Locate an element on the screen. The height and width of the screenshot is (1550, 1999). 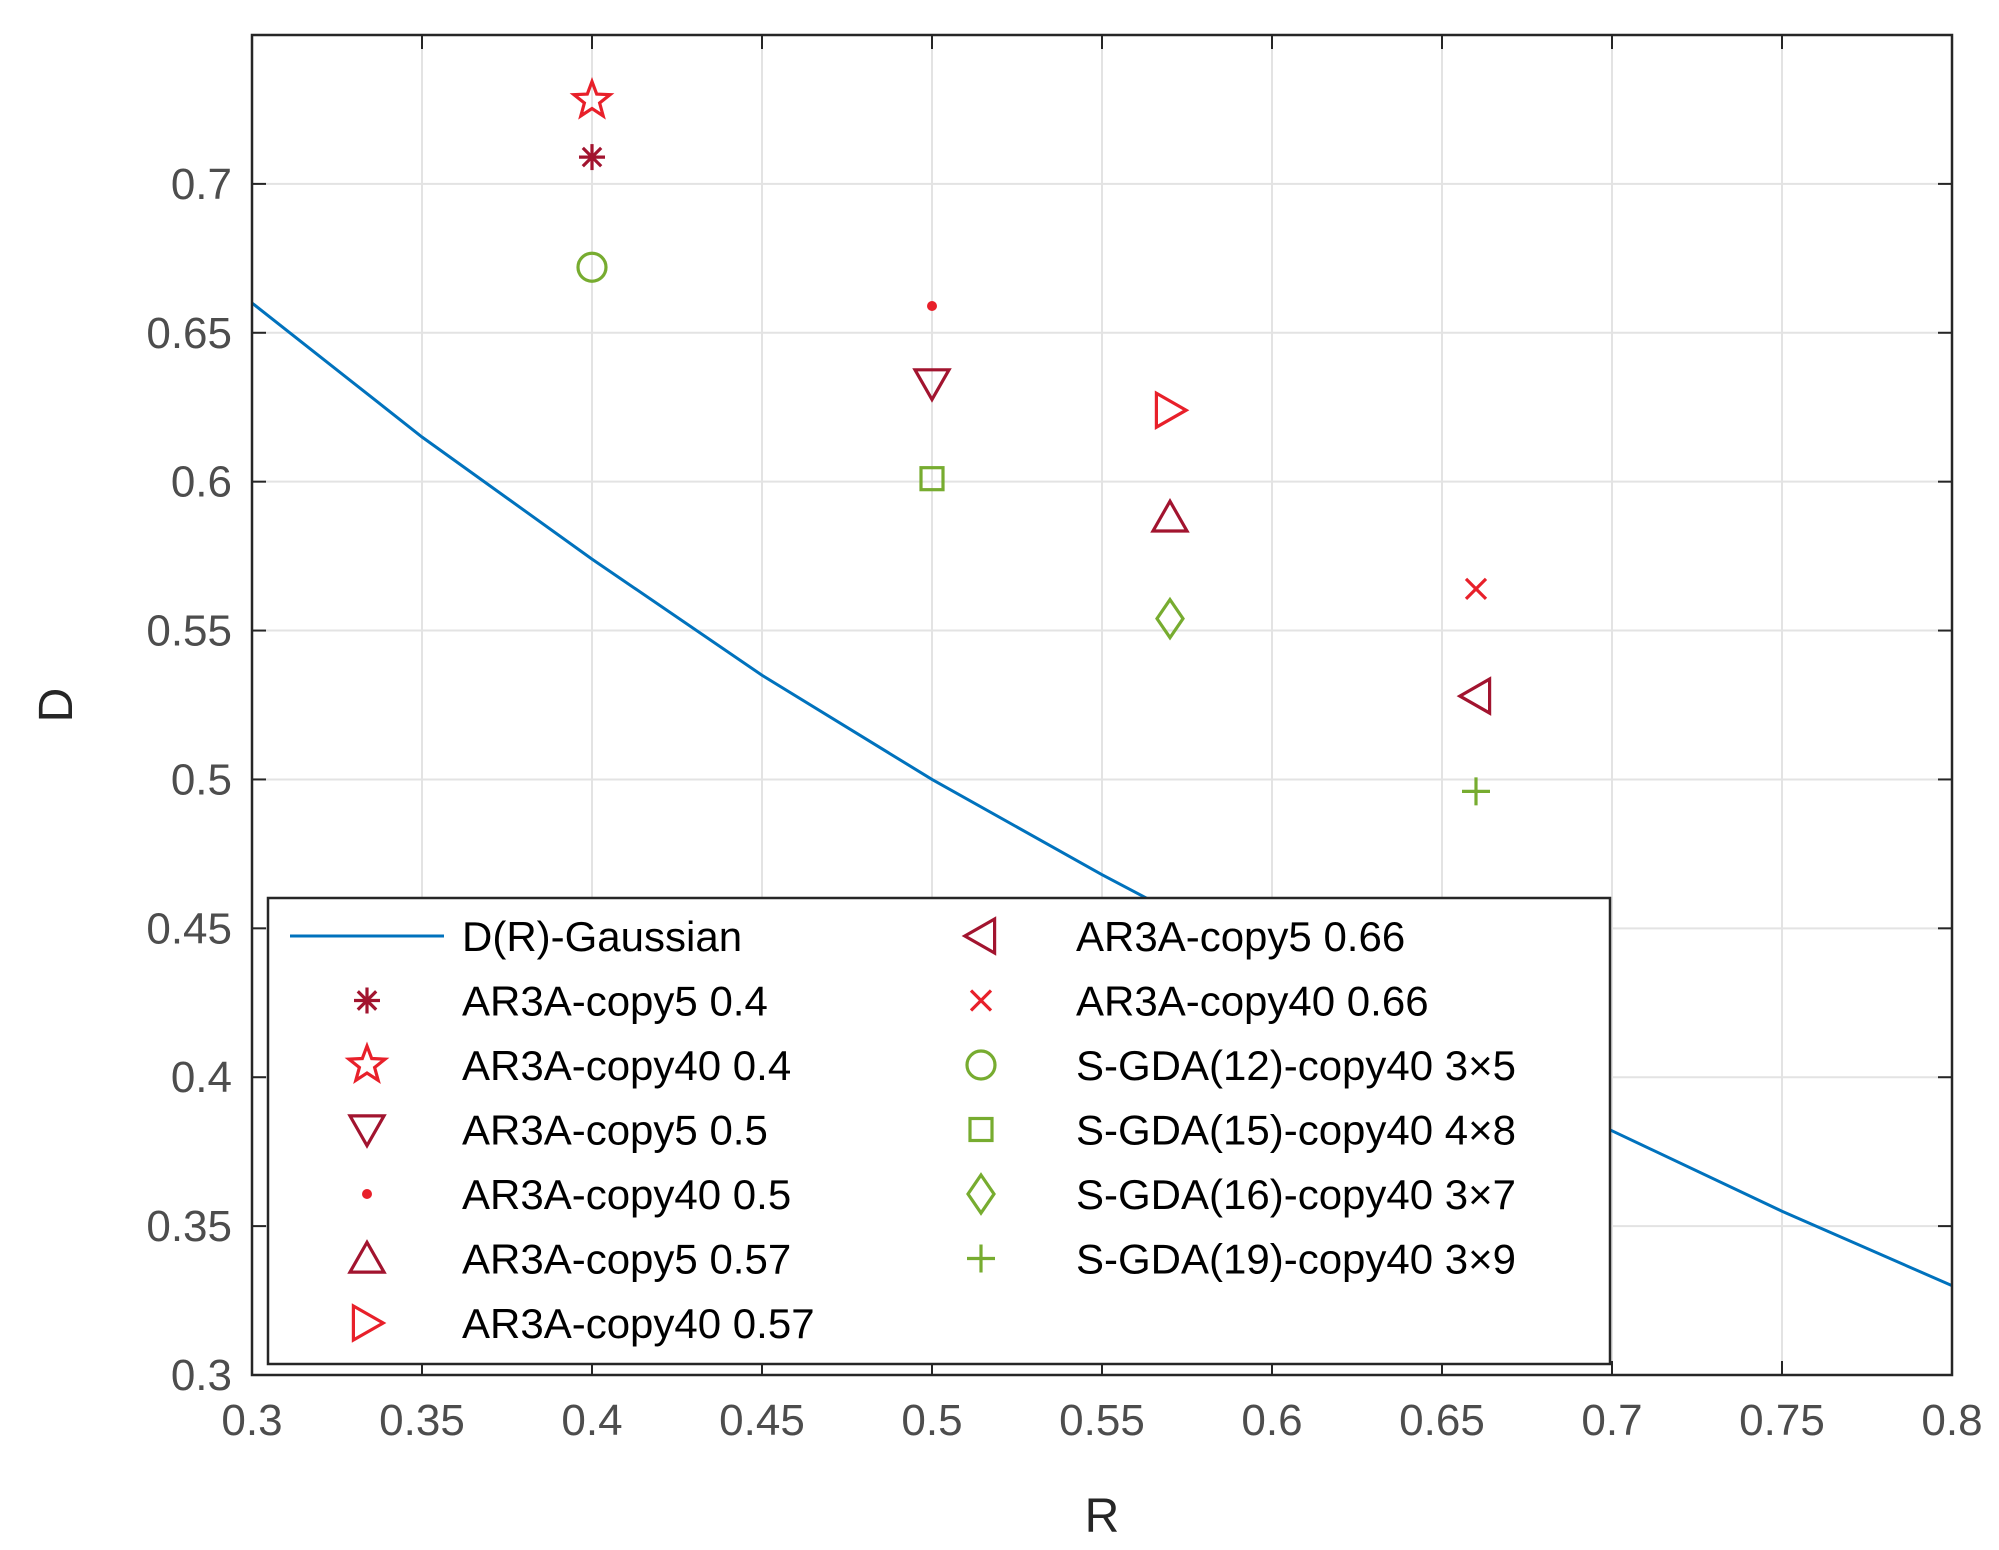
y-tick-label: 0.35 is located at coordinates (189, 1226).